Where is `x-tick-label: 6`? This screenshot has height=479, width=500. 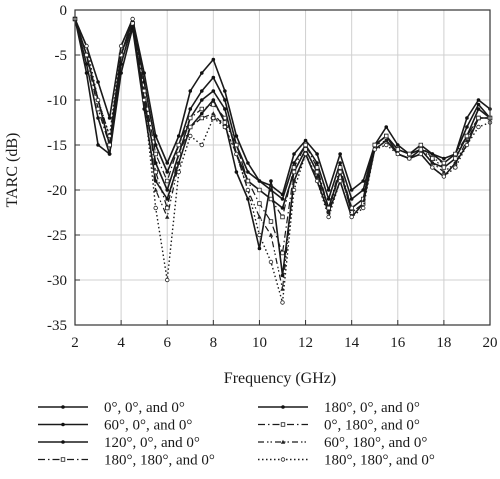 x-tick-label: 6 is located at coordinates (167, 343).